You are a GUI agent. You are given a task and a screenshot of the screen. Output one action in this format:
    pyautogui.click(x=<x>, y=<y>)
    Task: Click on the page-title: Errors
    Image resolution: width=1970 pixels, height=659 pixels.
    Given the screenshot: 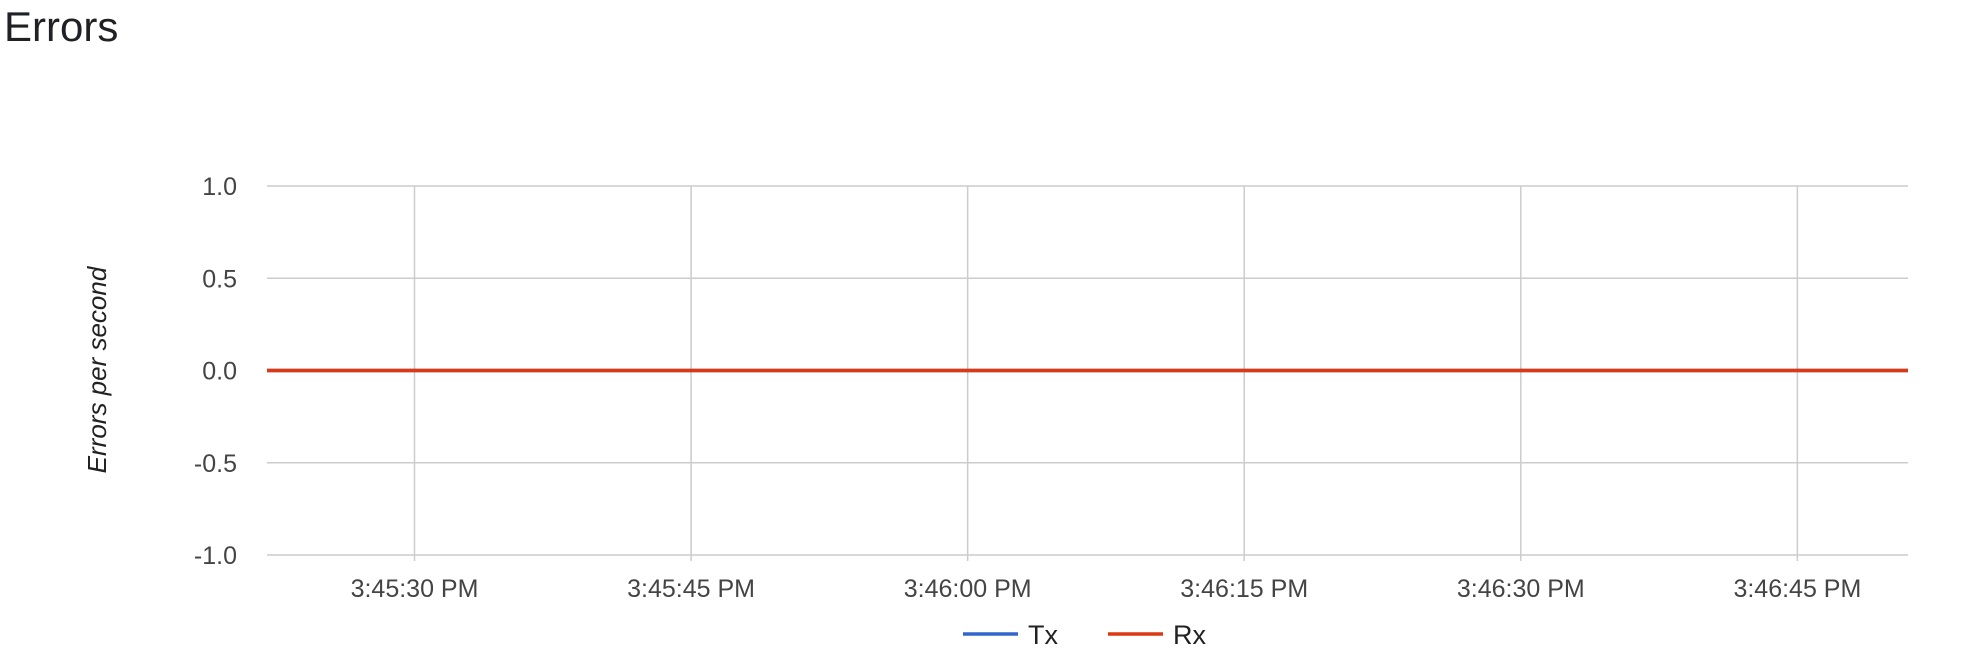 What is the action you would take?
    pyautogui.click(x=61, y=26)
    